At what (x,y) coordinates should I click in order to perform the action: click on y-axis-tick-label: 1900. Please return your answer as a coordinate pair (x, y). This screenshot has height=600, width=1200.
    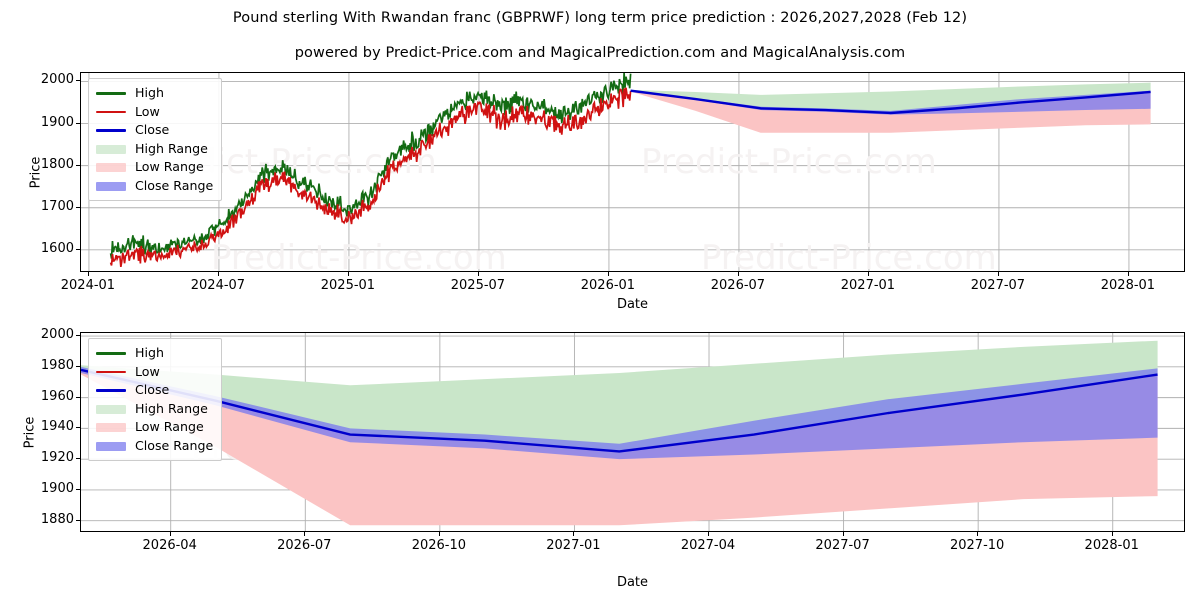
    Looking at the image, I should click on (57, 488).